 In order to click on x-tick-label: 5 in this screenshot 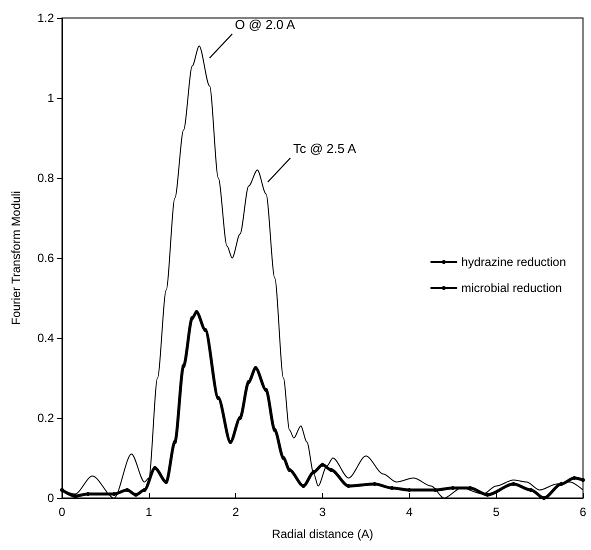, I will do `click(496, 512)`.